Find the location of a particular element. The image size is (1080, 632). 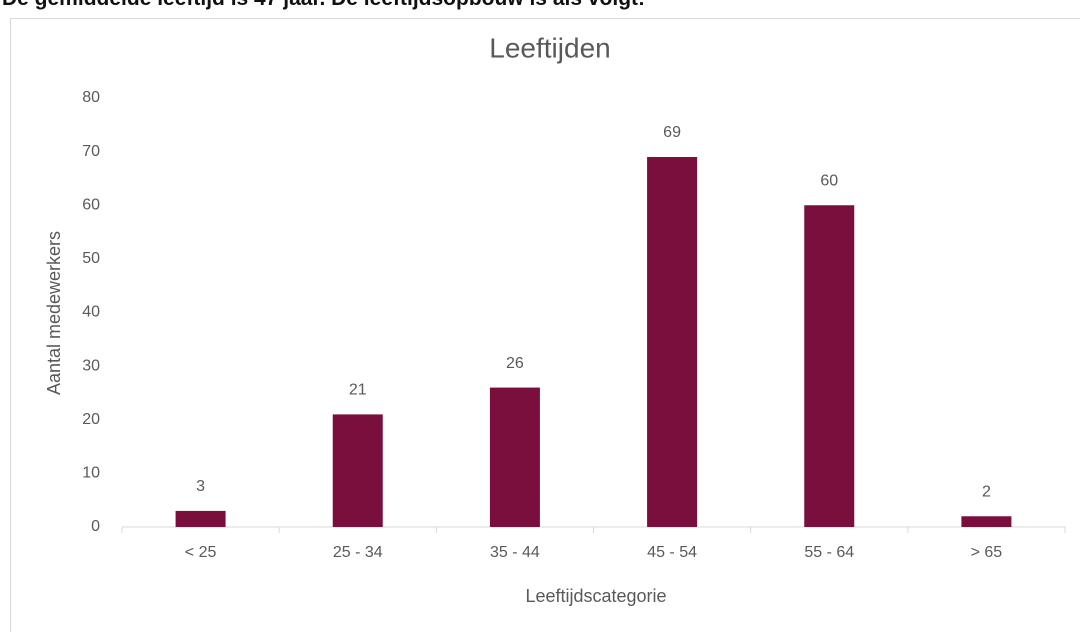

x-tick-label: 35 - 44 is located at coordinates (515, 552).